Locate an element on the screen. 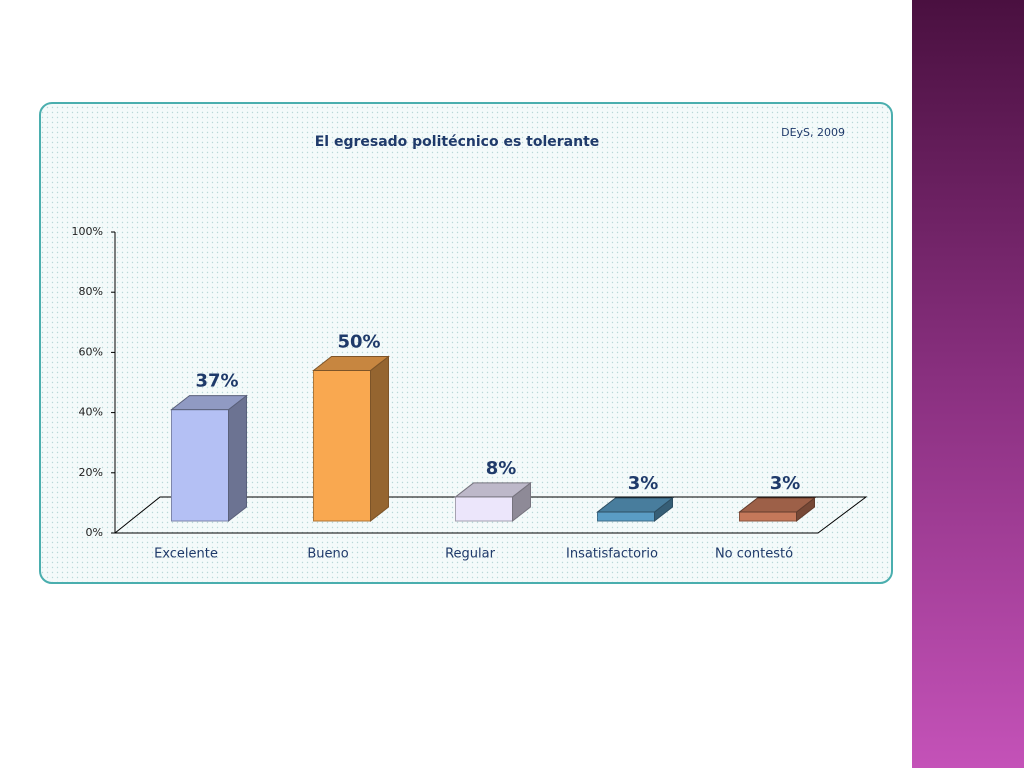 The image size is (1024, 772). y-tick-label: 80% is located at coordinates (91, 291).